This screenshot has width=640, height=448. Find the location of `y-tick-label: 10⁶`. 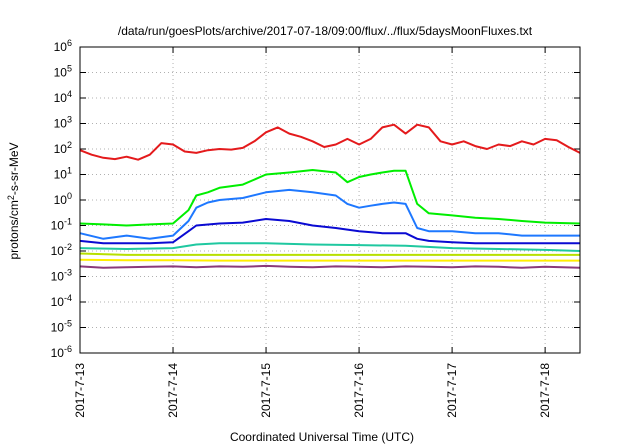

y-tick-label: 10⁶ is located at coordinates (63, 46).